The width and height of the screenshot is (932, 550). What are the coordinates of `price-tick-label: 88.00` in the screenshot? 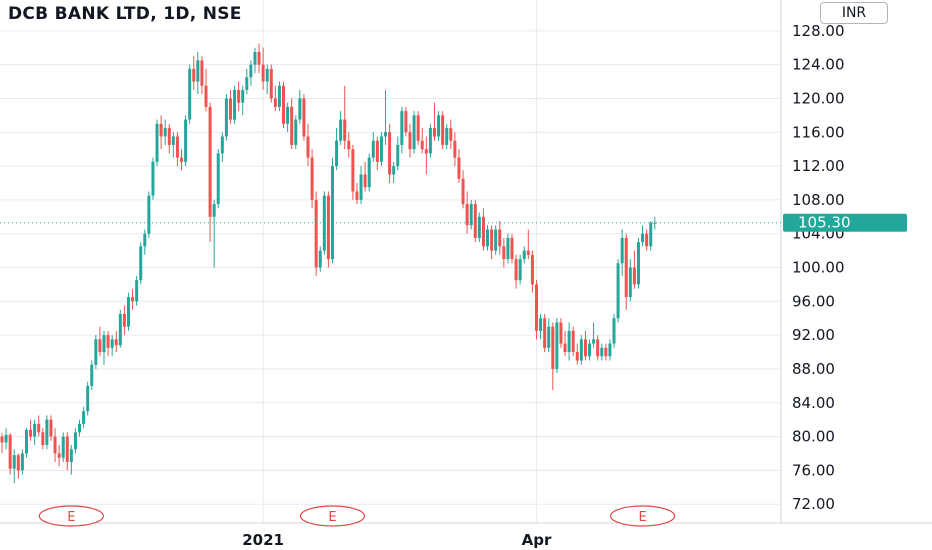 It's located at (813, 369).